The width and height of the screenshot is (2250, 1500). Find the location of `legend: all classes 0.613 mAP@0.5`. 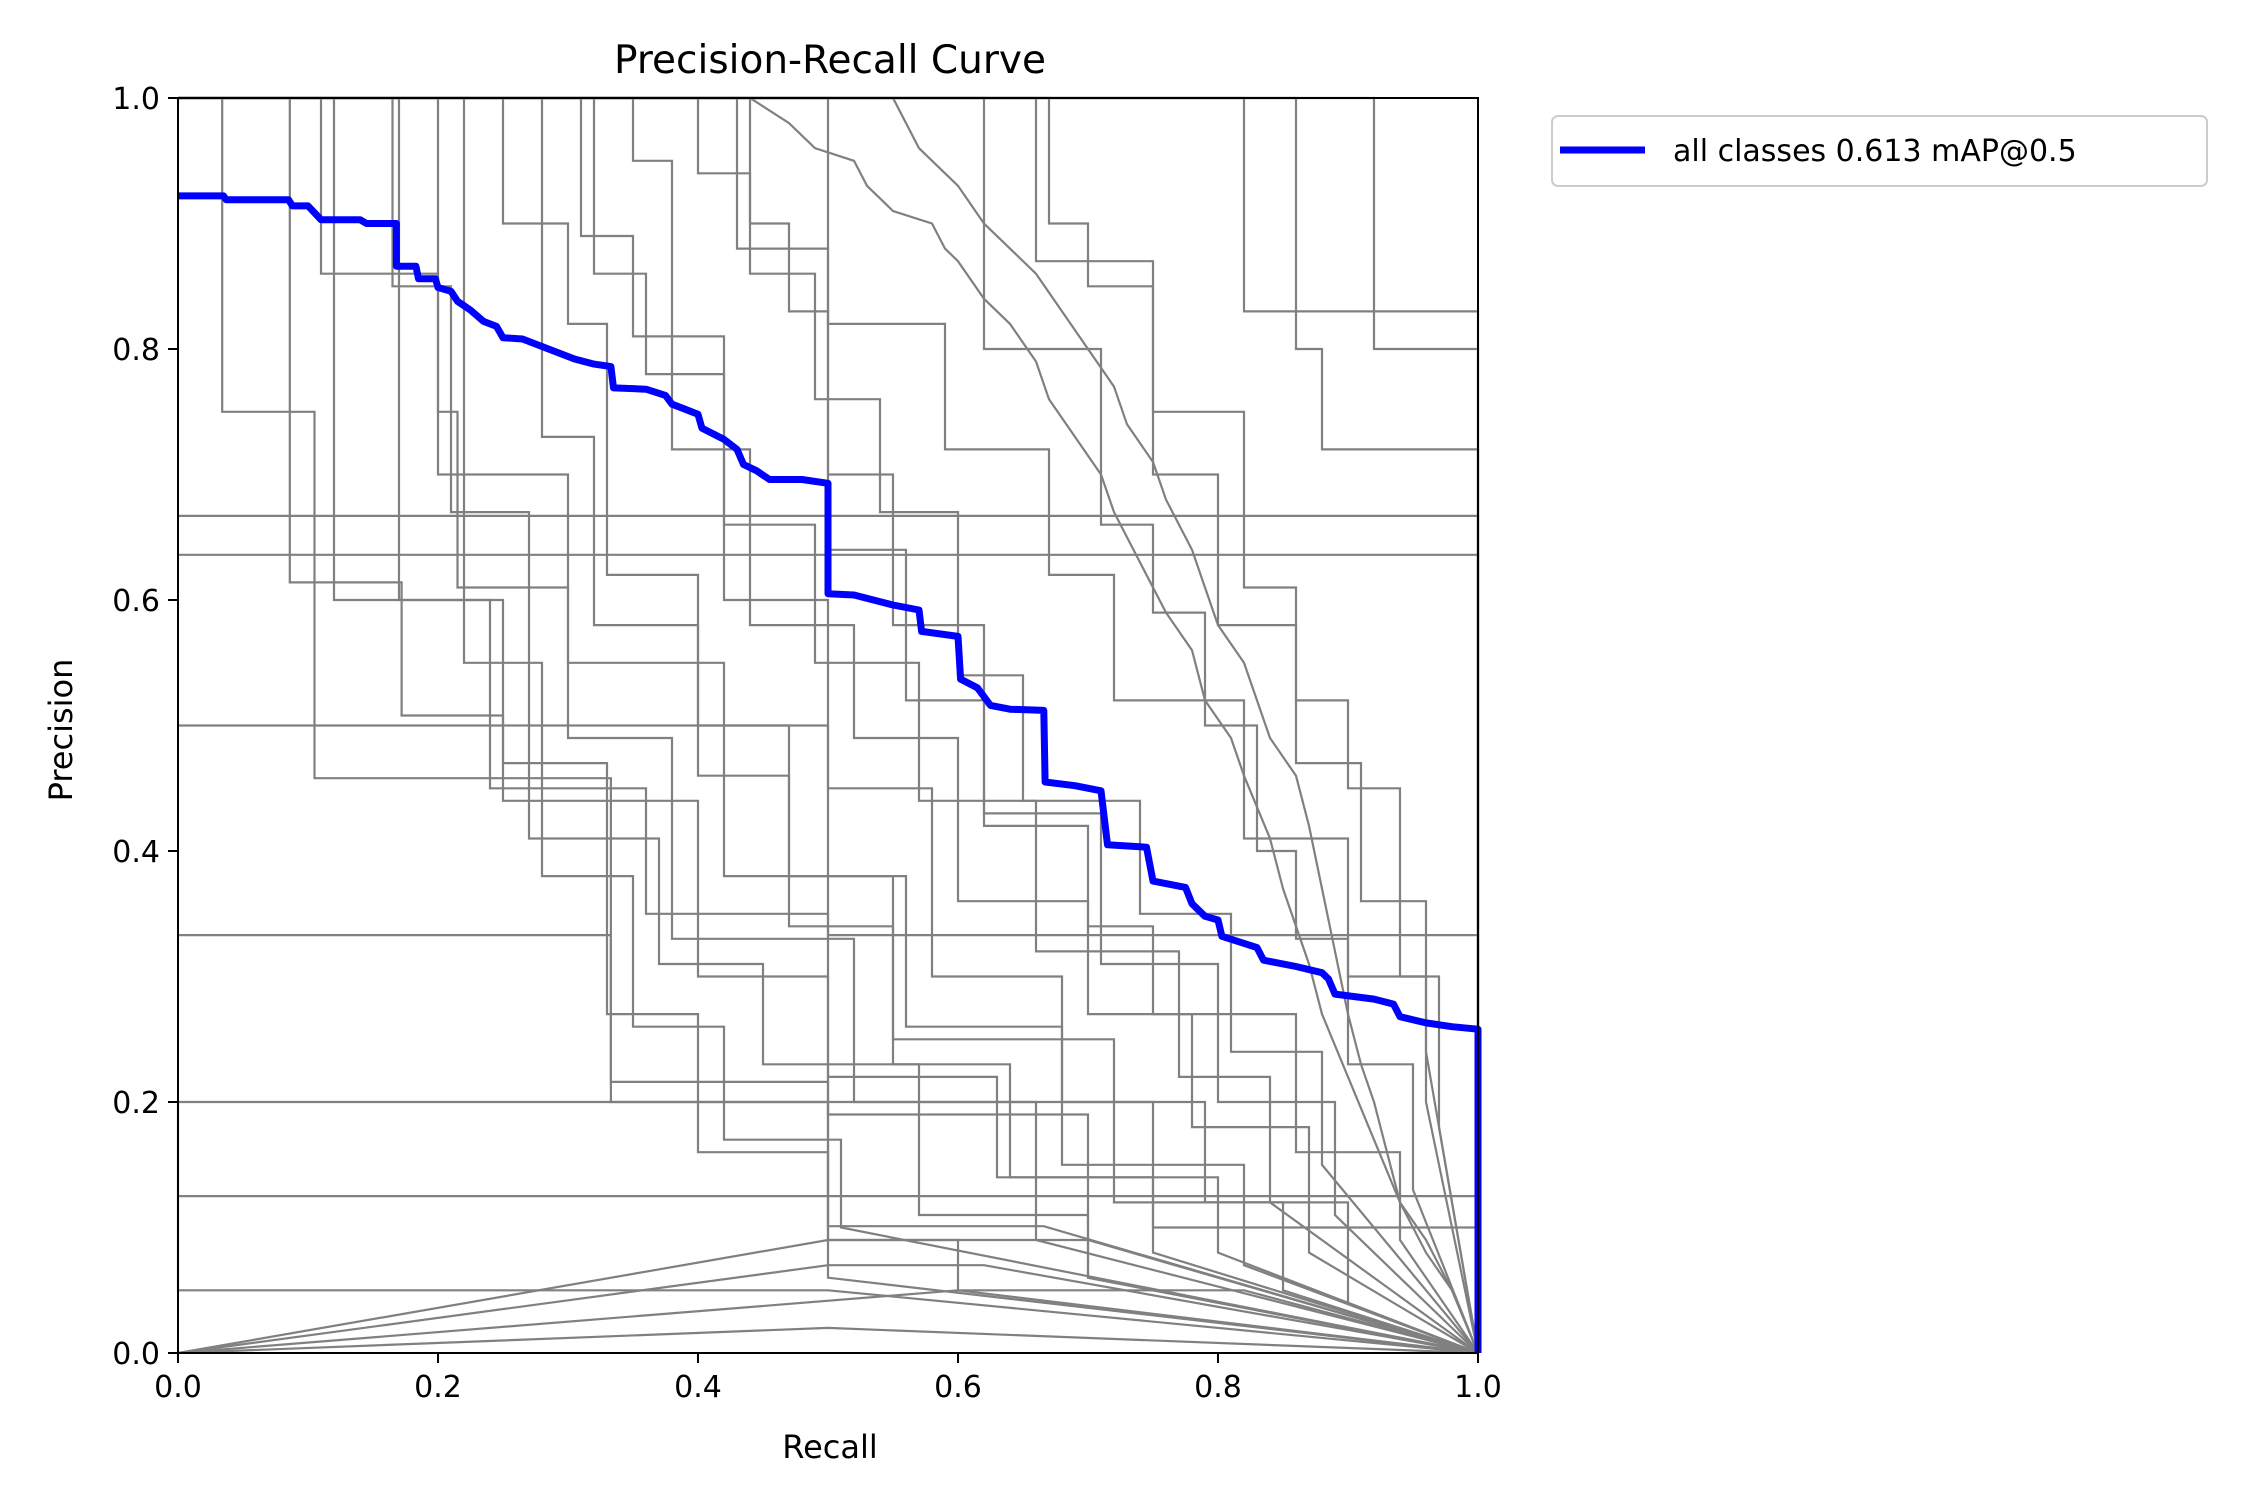

legend: all classes 0.613 mAP@0.5 is located at coordinates (1879, 151).